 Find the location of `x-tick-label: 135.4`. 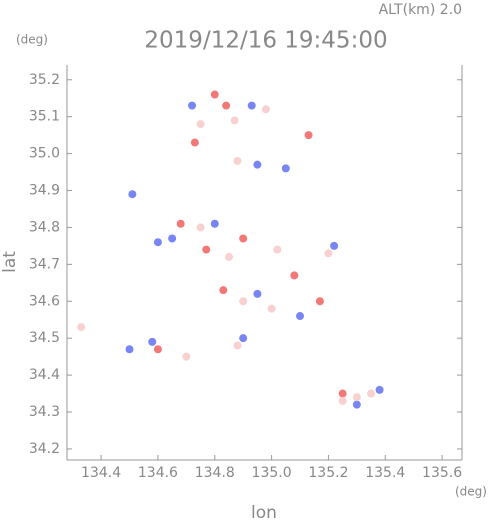

x-tick-label: 135.4 is located at coordinates (385, 473).